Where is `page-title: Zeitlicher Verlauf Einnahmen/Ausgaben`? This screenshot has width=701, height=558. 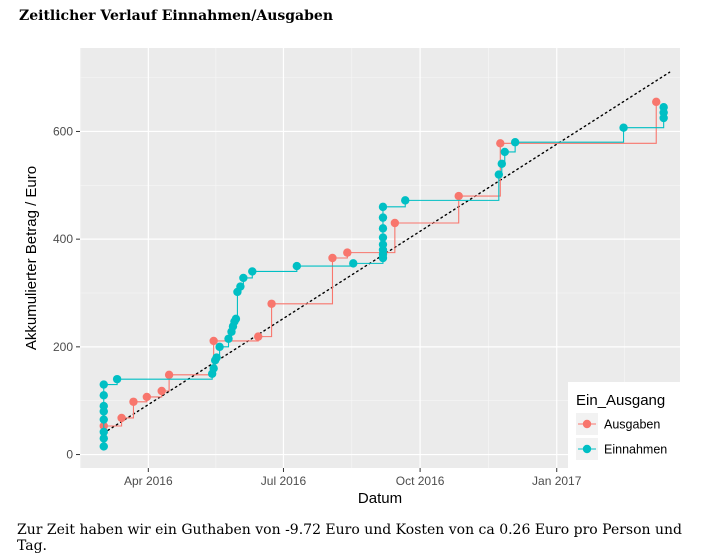
page-title: Zeitlicher Verlauf Einnahmen/Ausgaben is located at coordinates (176, 16).